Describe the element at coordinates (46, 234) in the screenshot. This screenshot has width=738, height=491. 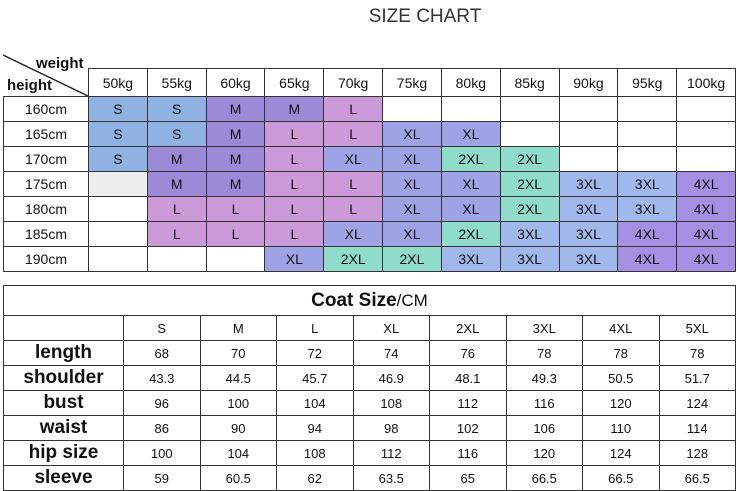
I see `height-label: 185cm` at that location.